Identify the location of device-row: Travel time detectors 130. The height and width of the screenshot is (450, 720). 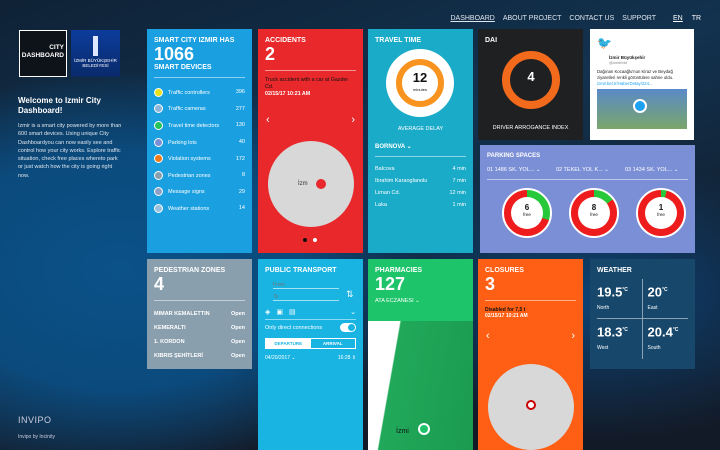
(199, 125).